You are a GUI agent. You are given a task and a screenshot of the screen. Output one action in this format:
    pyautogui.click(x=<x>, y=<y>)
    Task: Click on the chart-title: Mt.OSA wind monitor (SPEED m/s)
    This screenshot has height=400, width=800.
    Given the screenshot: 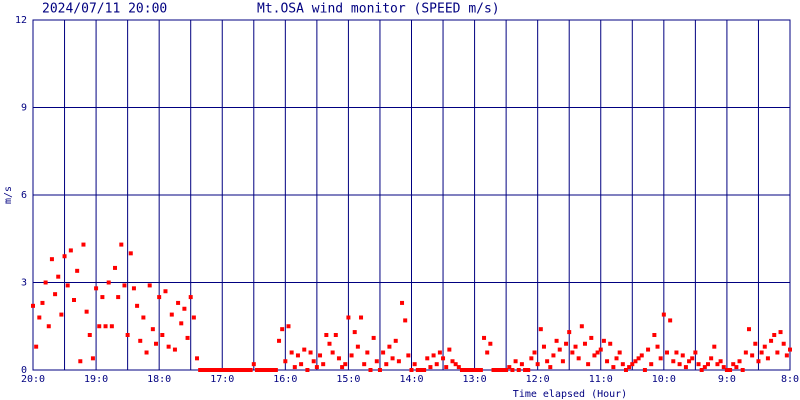 What is the action you would take?
    pyautogui.click(x=378, y=9)
    